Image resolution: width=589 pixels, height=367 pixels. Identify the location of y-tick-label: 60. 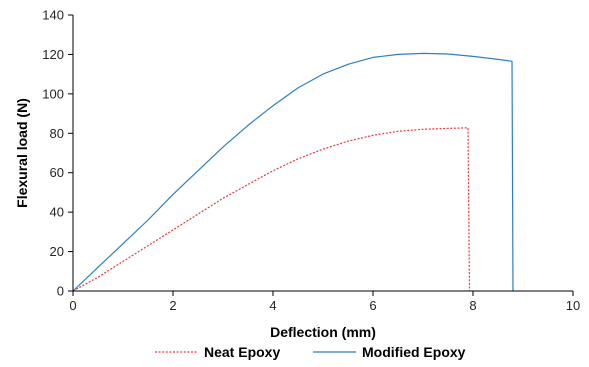
(57, 172).